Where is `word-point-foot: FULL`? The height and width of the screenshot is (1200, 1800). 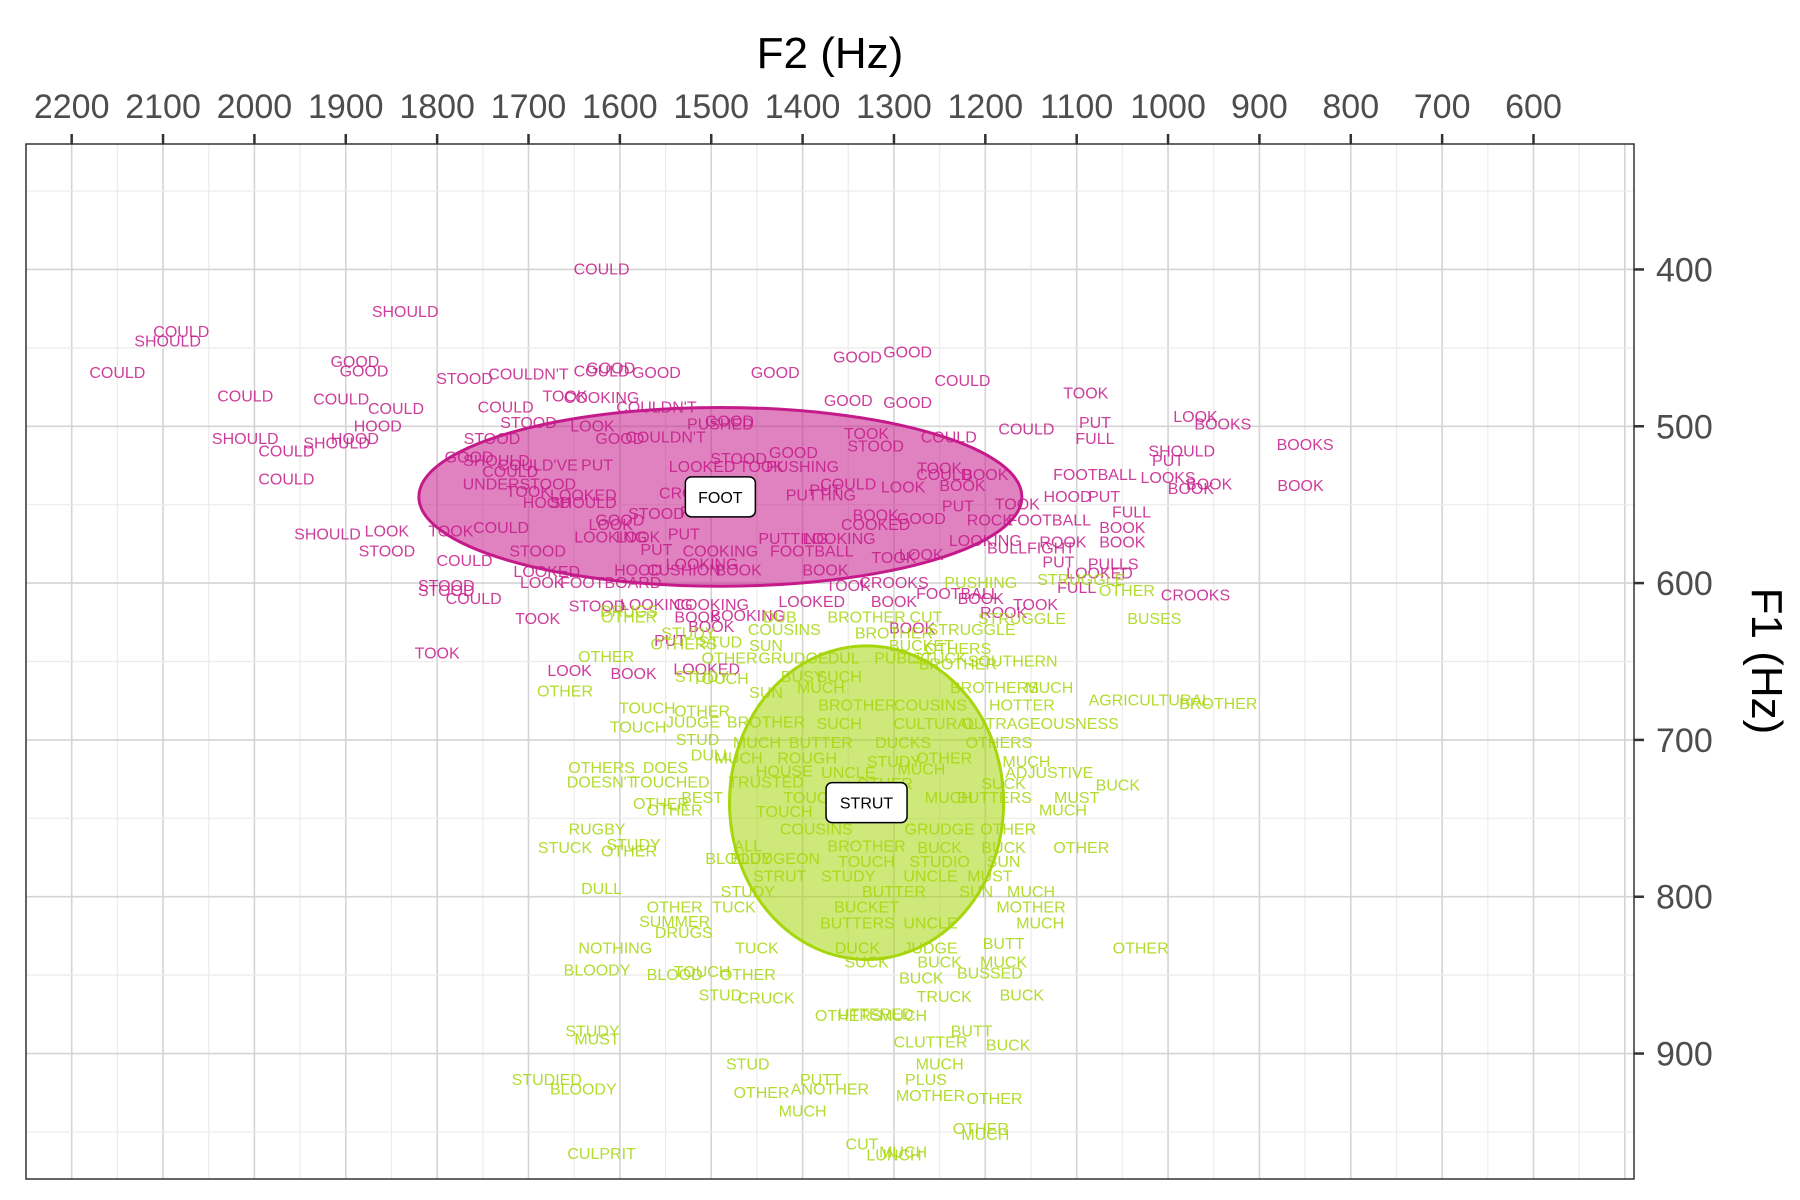
word-point-foot: FULL is located at coordinates (1076, 588).